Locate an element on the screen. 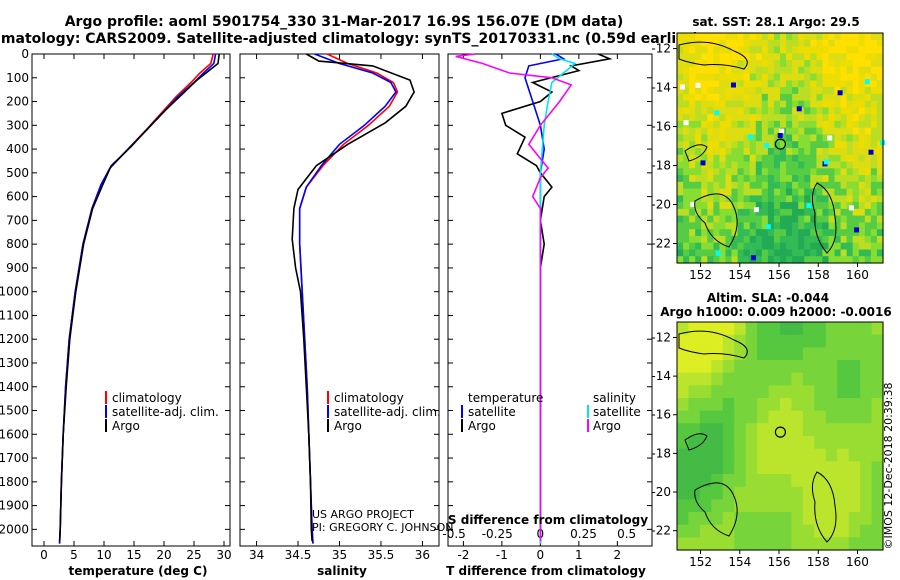  x-tick-label: 152 is located at coordinates (700, 562).